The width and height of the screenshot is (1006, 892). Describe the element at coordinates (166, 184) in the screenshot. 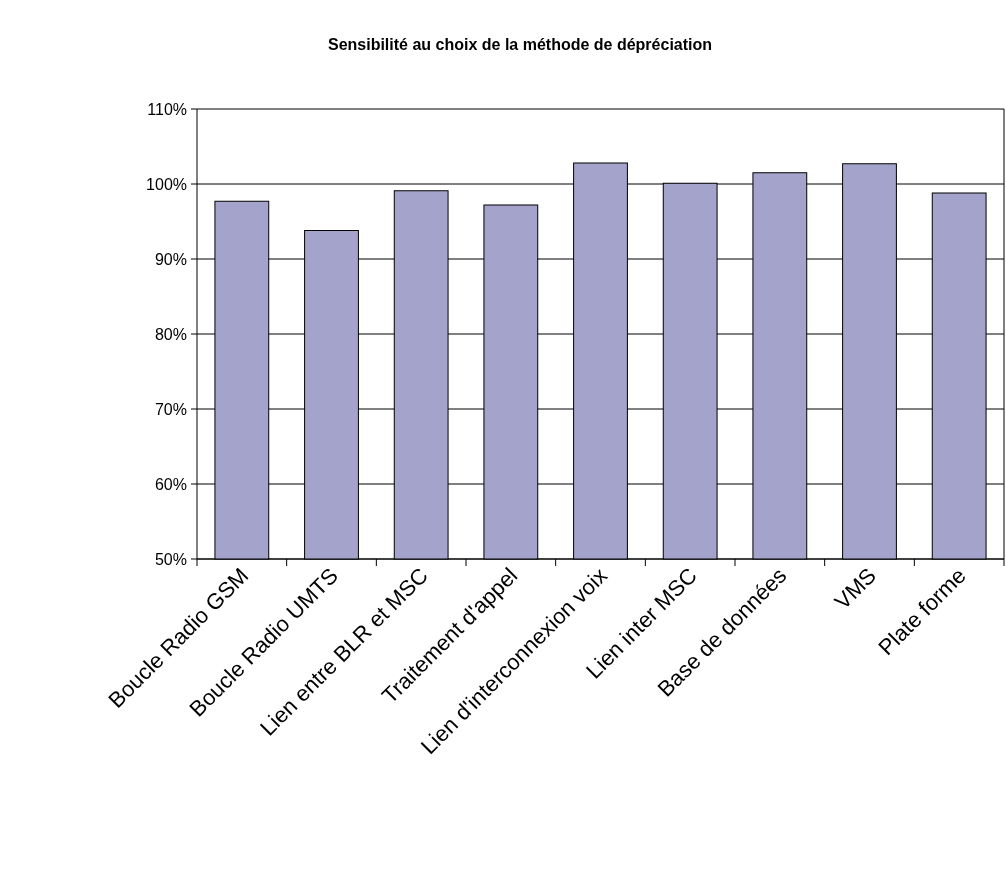

I see `y-tick-label: 100%` at that location.